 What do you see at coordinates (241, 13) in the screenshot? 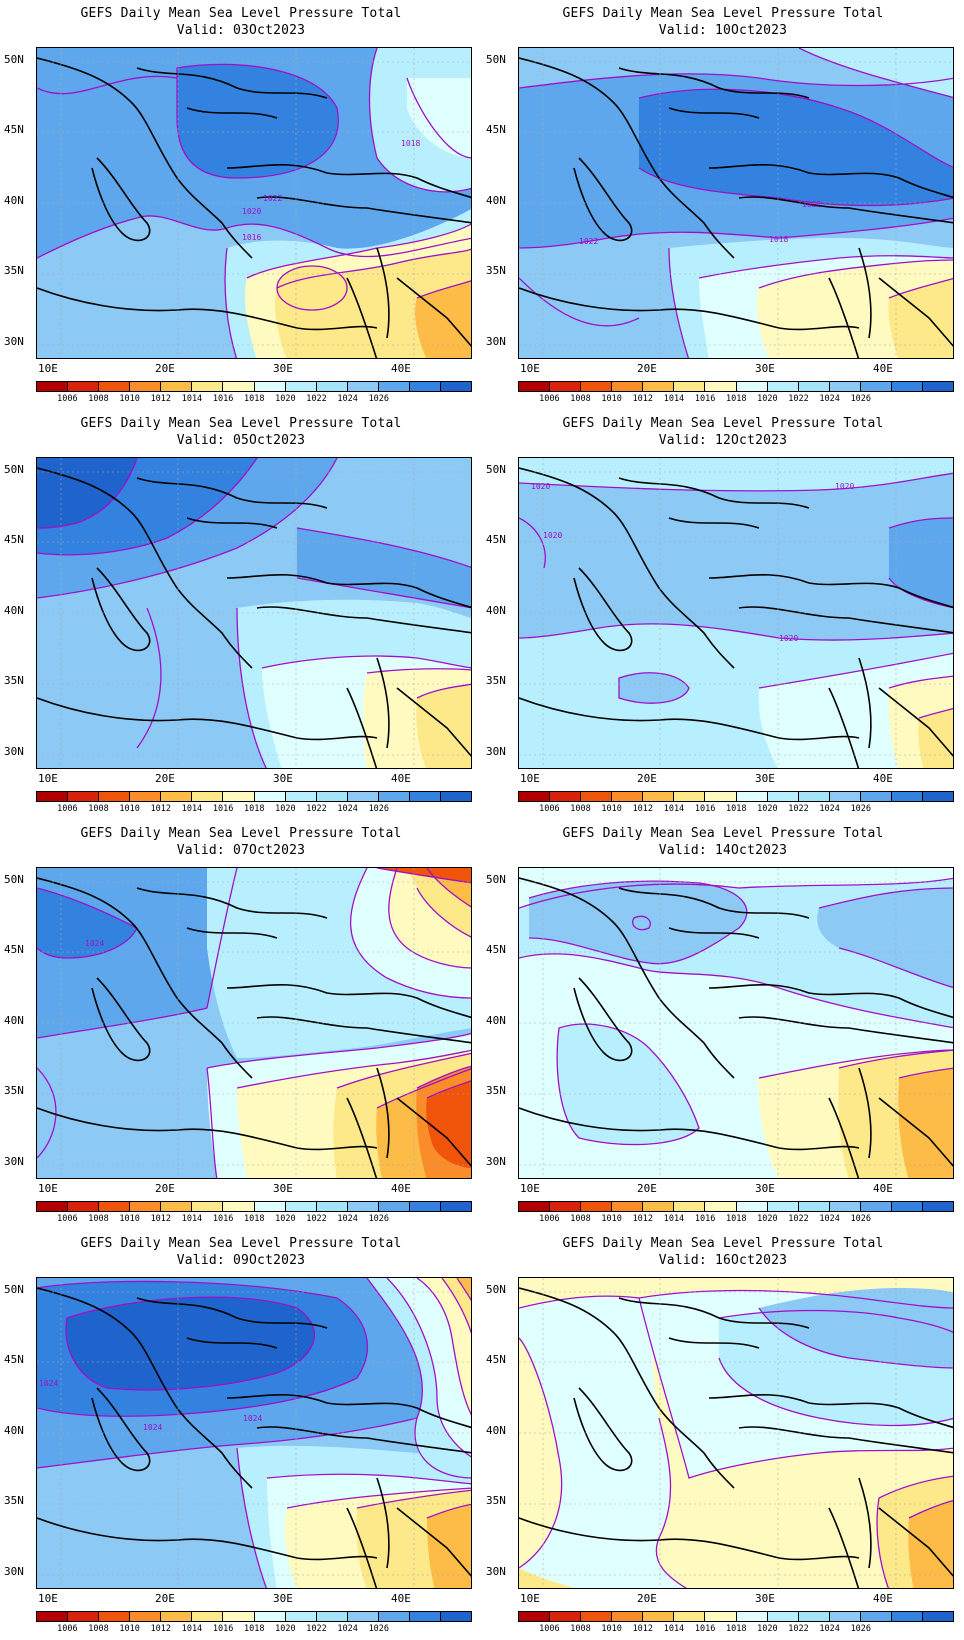
I see `panel-title: GEFS Daily Mean Sea Level Pressure Total` at bounding box center [241, 13].